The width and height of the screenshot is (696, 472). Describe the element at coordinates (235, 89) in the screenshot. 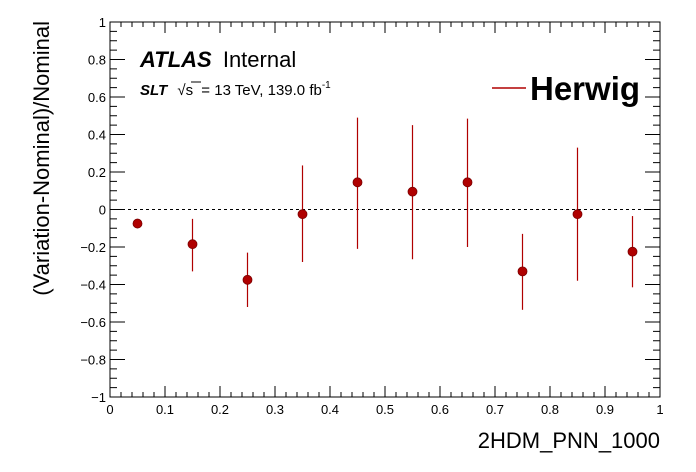

I see `energy-lumi-label: SLT √s = 13 TeV, 139.0 fb-1` at that location.